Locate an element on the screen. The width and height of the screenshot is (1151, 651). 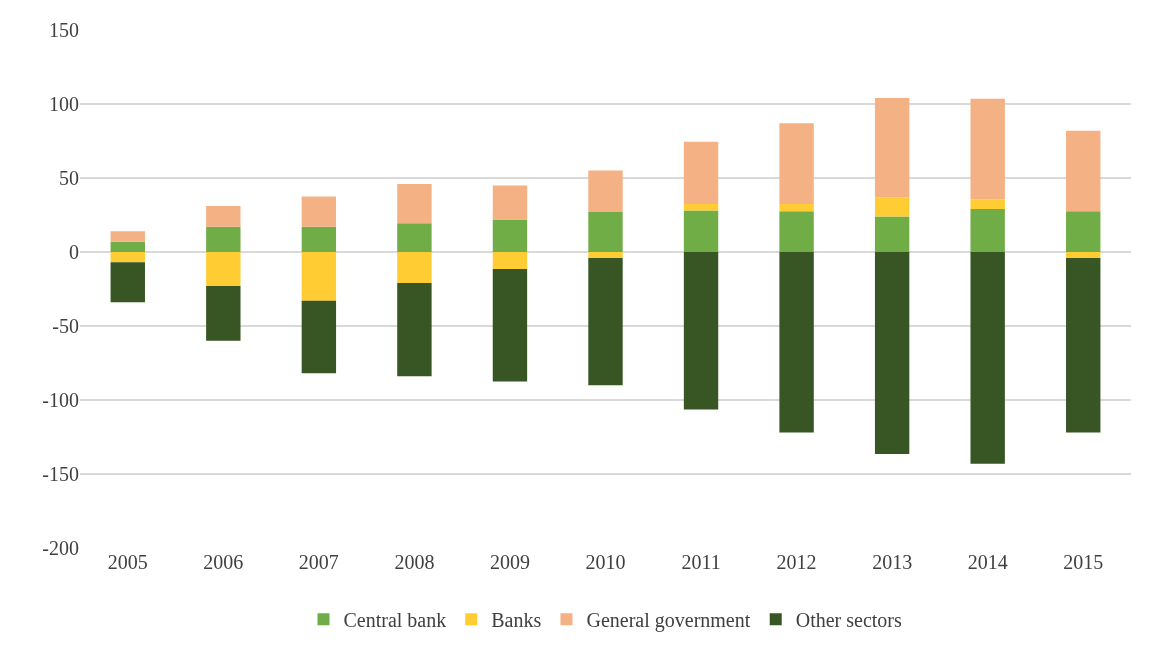
legend-label: Central bank is located at coordinates (395, 620).